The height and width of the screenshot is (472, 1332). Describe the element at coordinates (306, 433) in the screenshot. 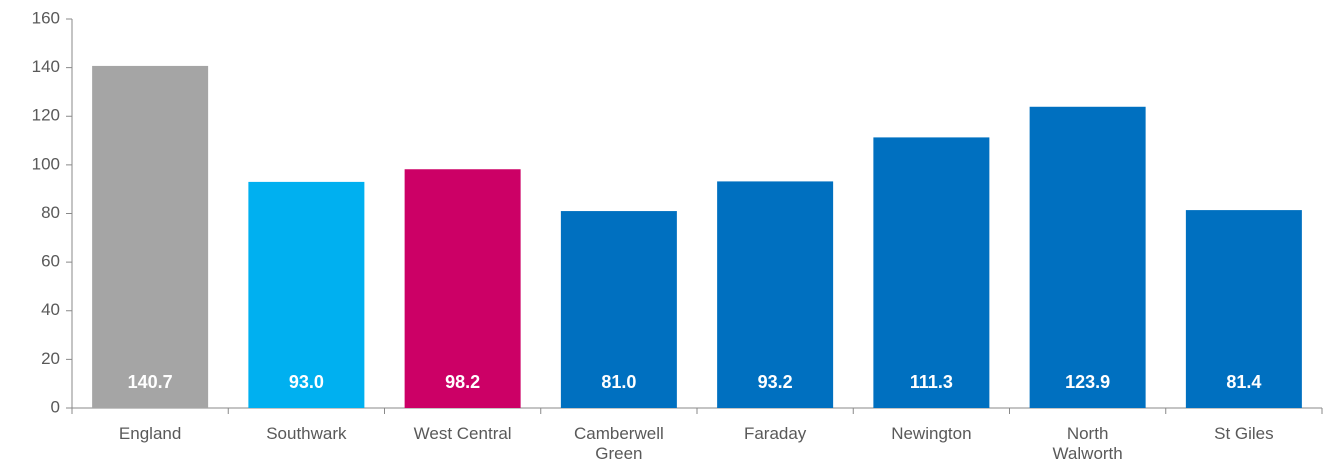

I see `x-tick-label: Southwark` at that location.